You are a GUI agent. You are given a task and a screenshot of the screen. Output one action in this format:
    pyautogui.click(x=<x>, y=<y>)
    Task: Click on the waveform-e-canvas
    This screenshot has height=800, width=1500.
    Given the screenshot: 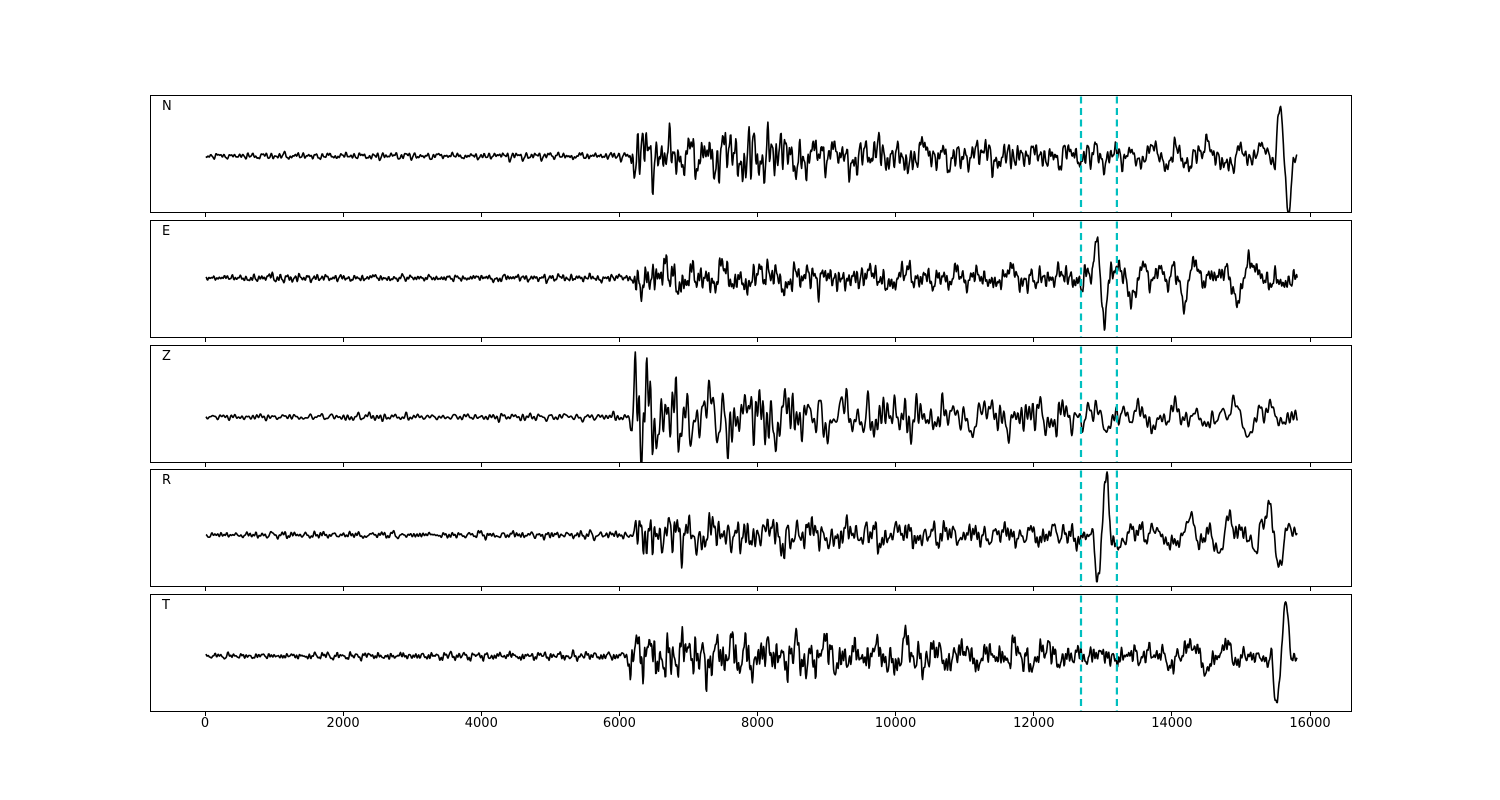 What is the action you would take?
    pyautogui.click(x=751, y=279)
    